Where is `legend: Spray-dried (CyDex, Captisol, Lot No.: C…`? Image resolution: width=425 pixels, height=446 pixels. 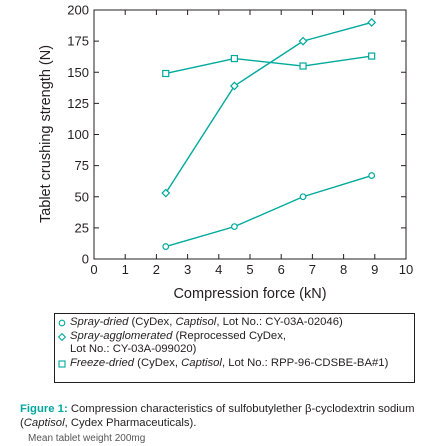 legend: Spray-dried (CyDex, Captisol, Lot No.: C… is located at coordinates (234, 348).